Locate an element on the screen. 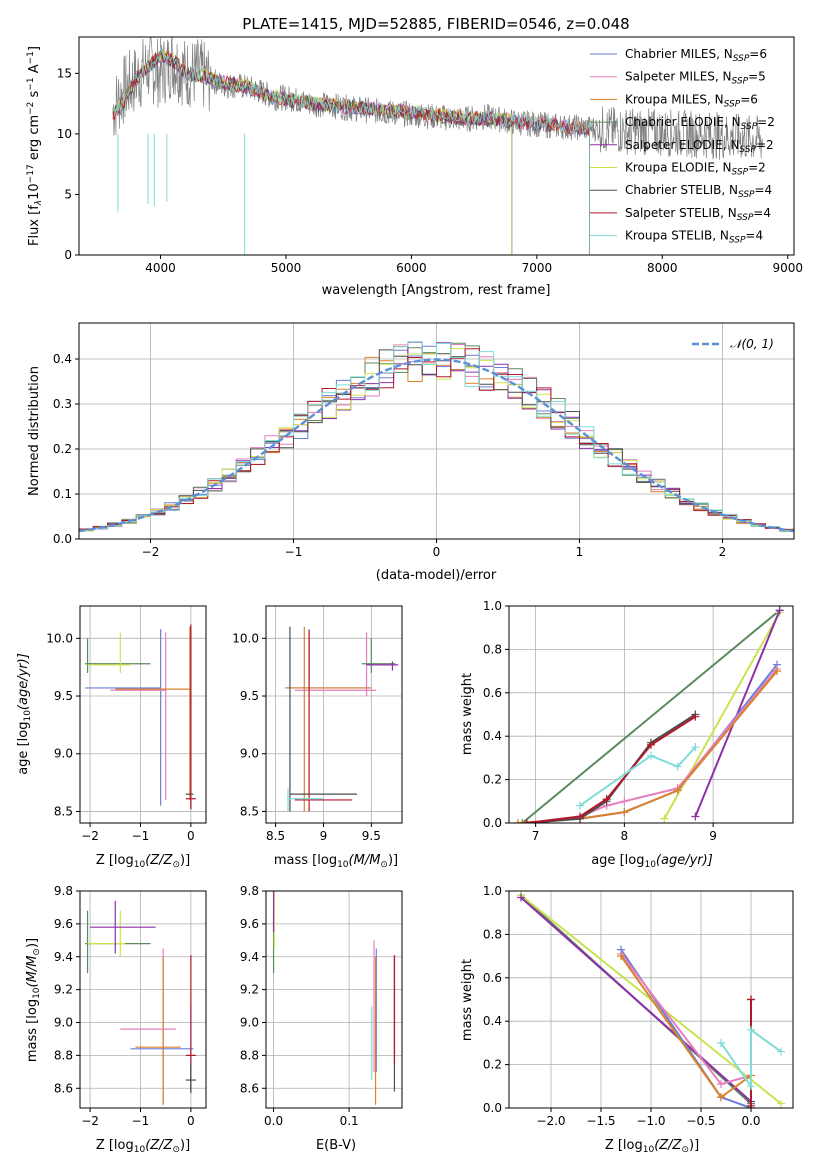  x-tick-label: 9 is located at coordinates (713, 836).